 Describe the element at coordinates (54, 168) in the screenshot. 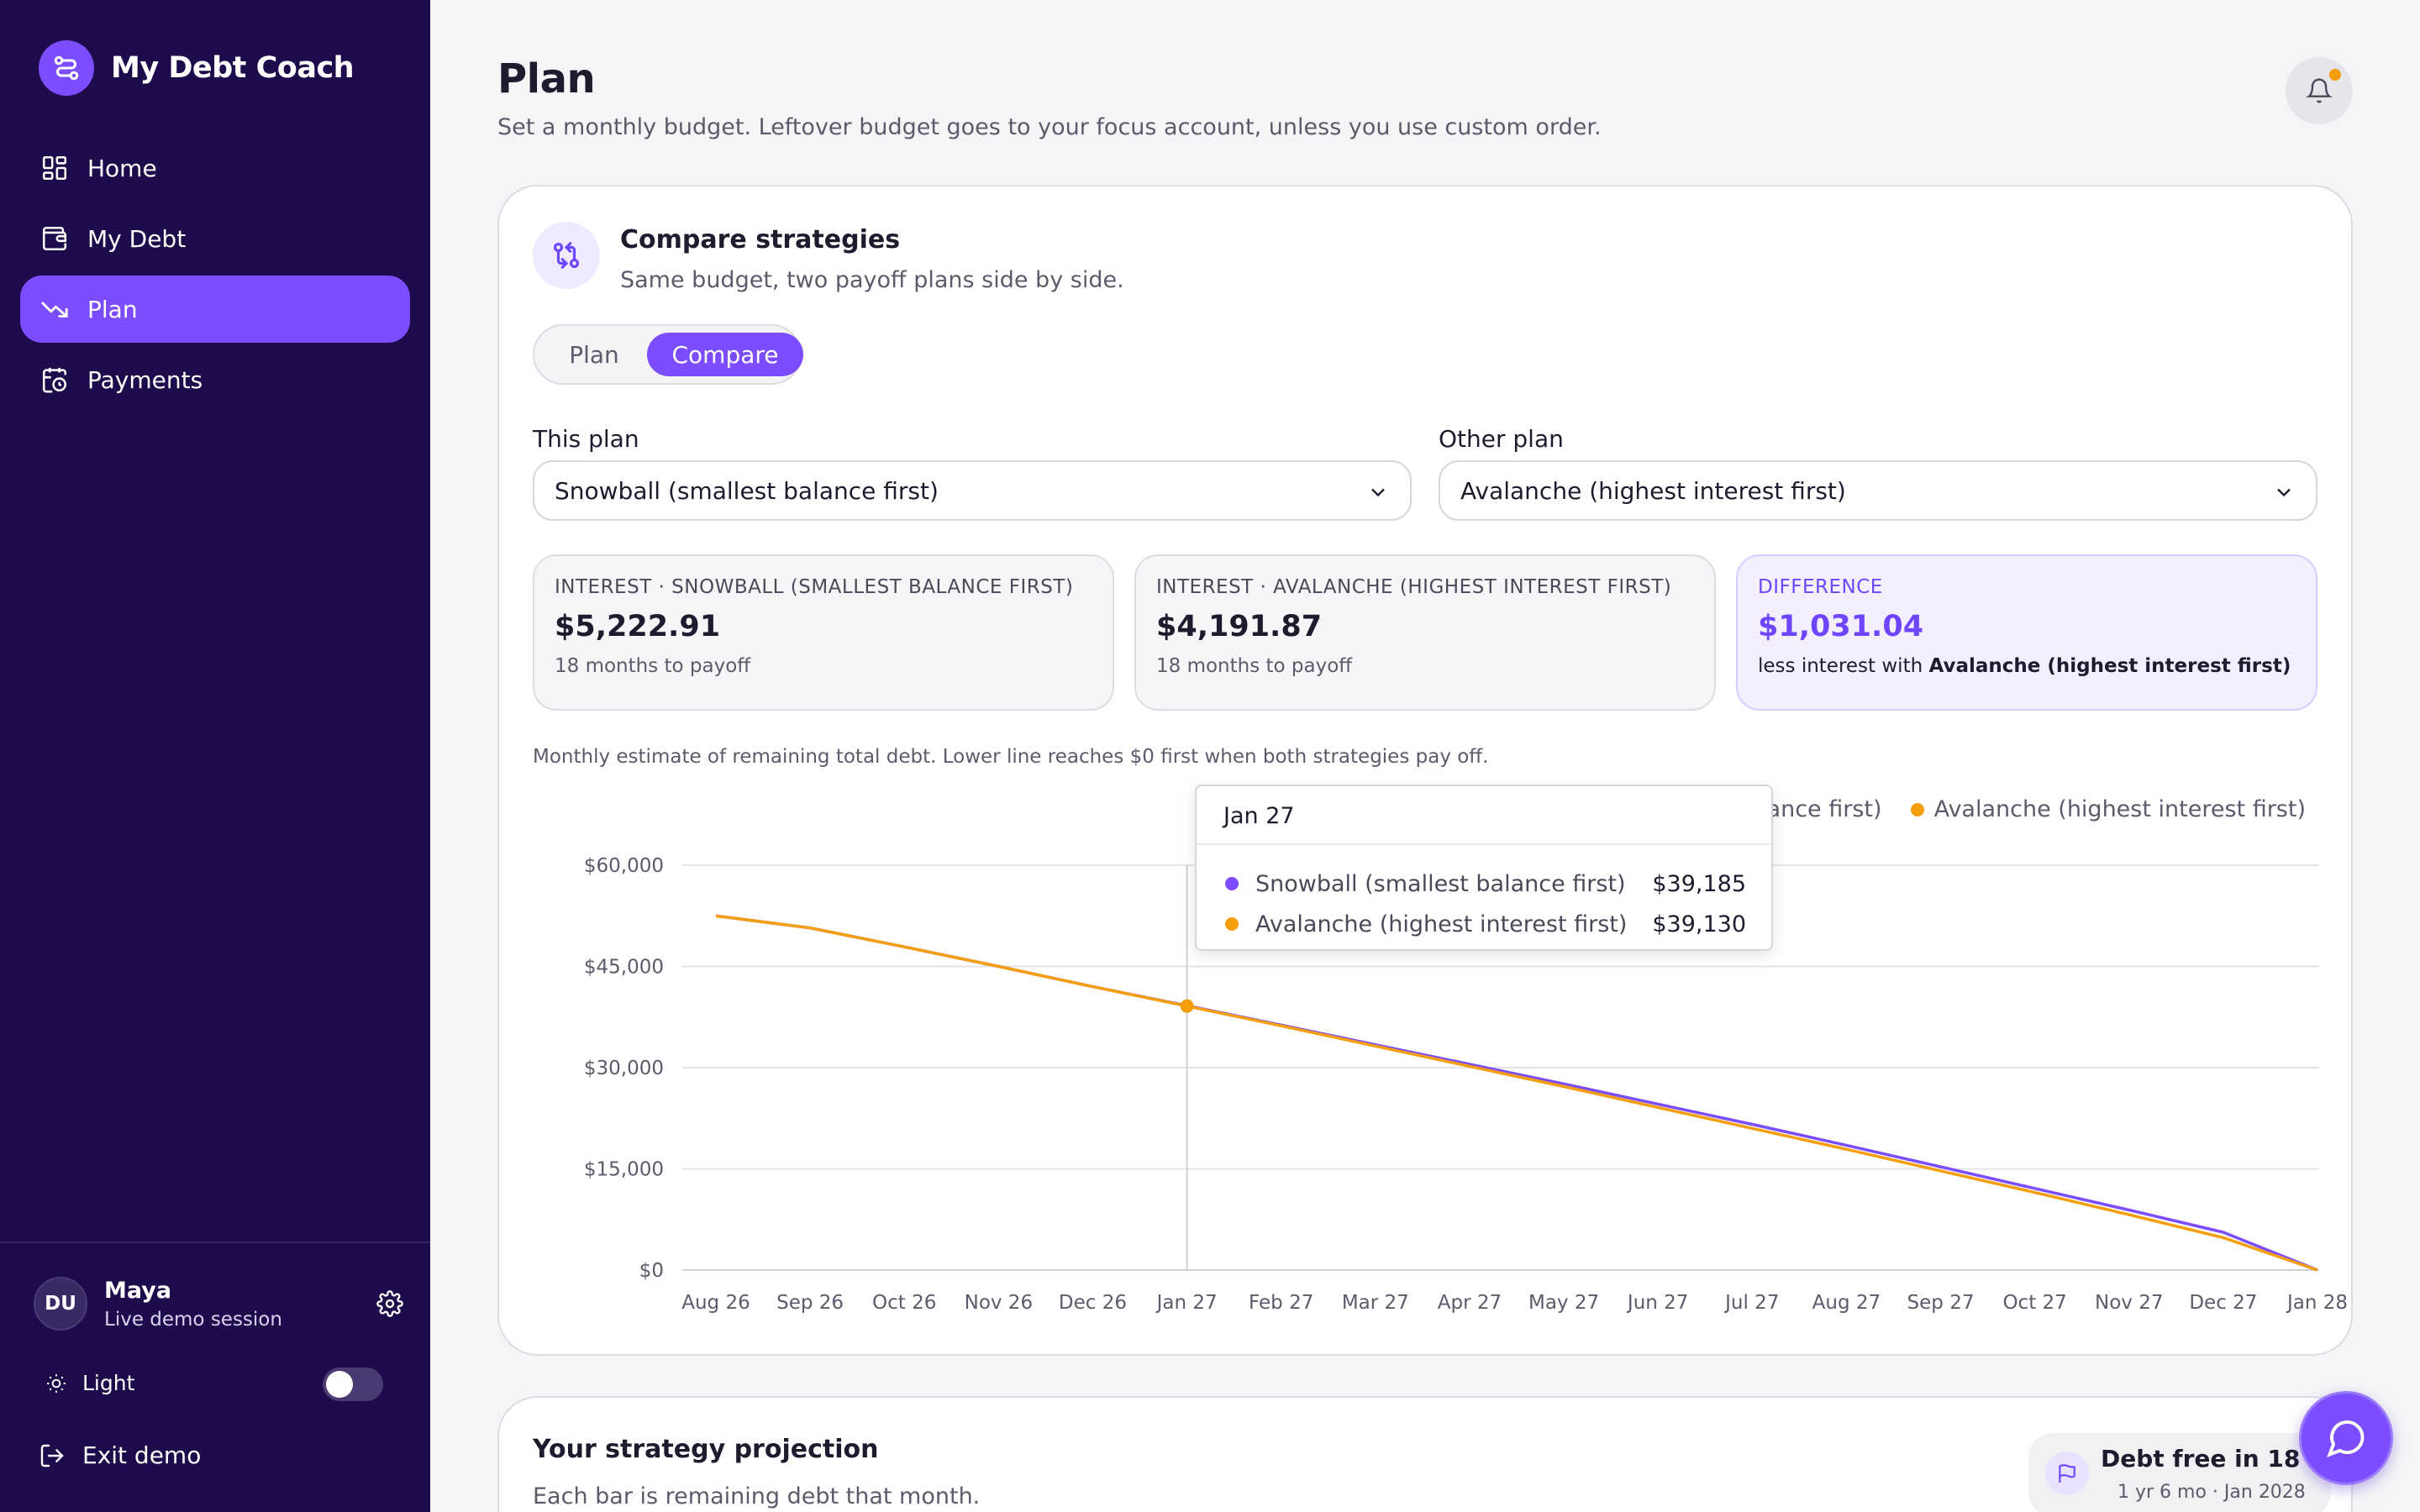

I see `grid-icon` at that location.